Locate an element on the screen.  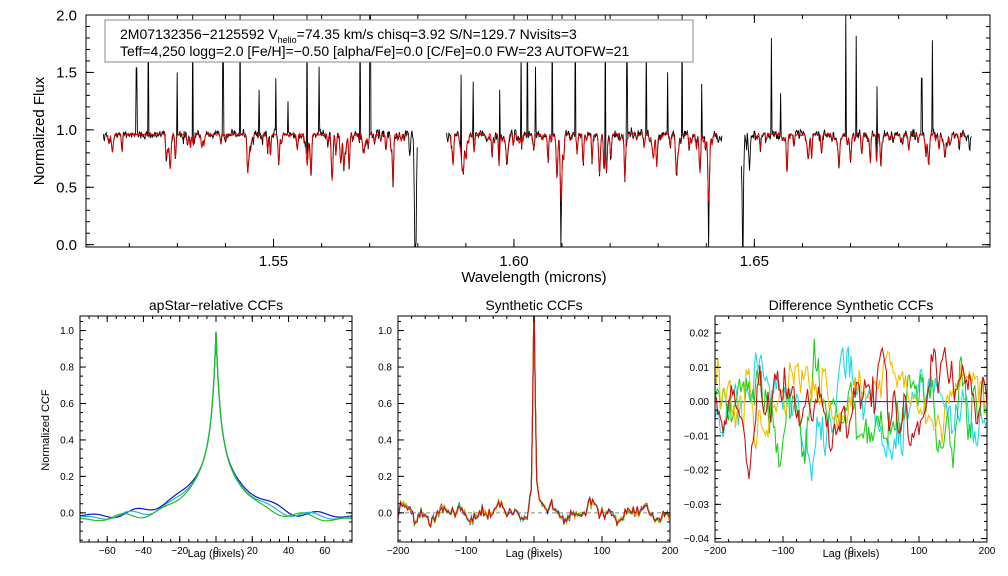
panel1-xtick-label: −40 is located at coordinates (143, 551).